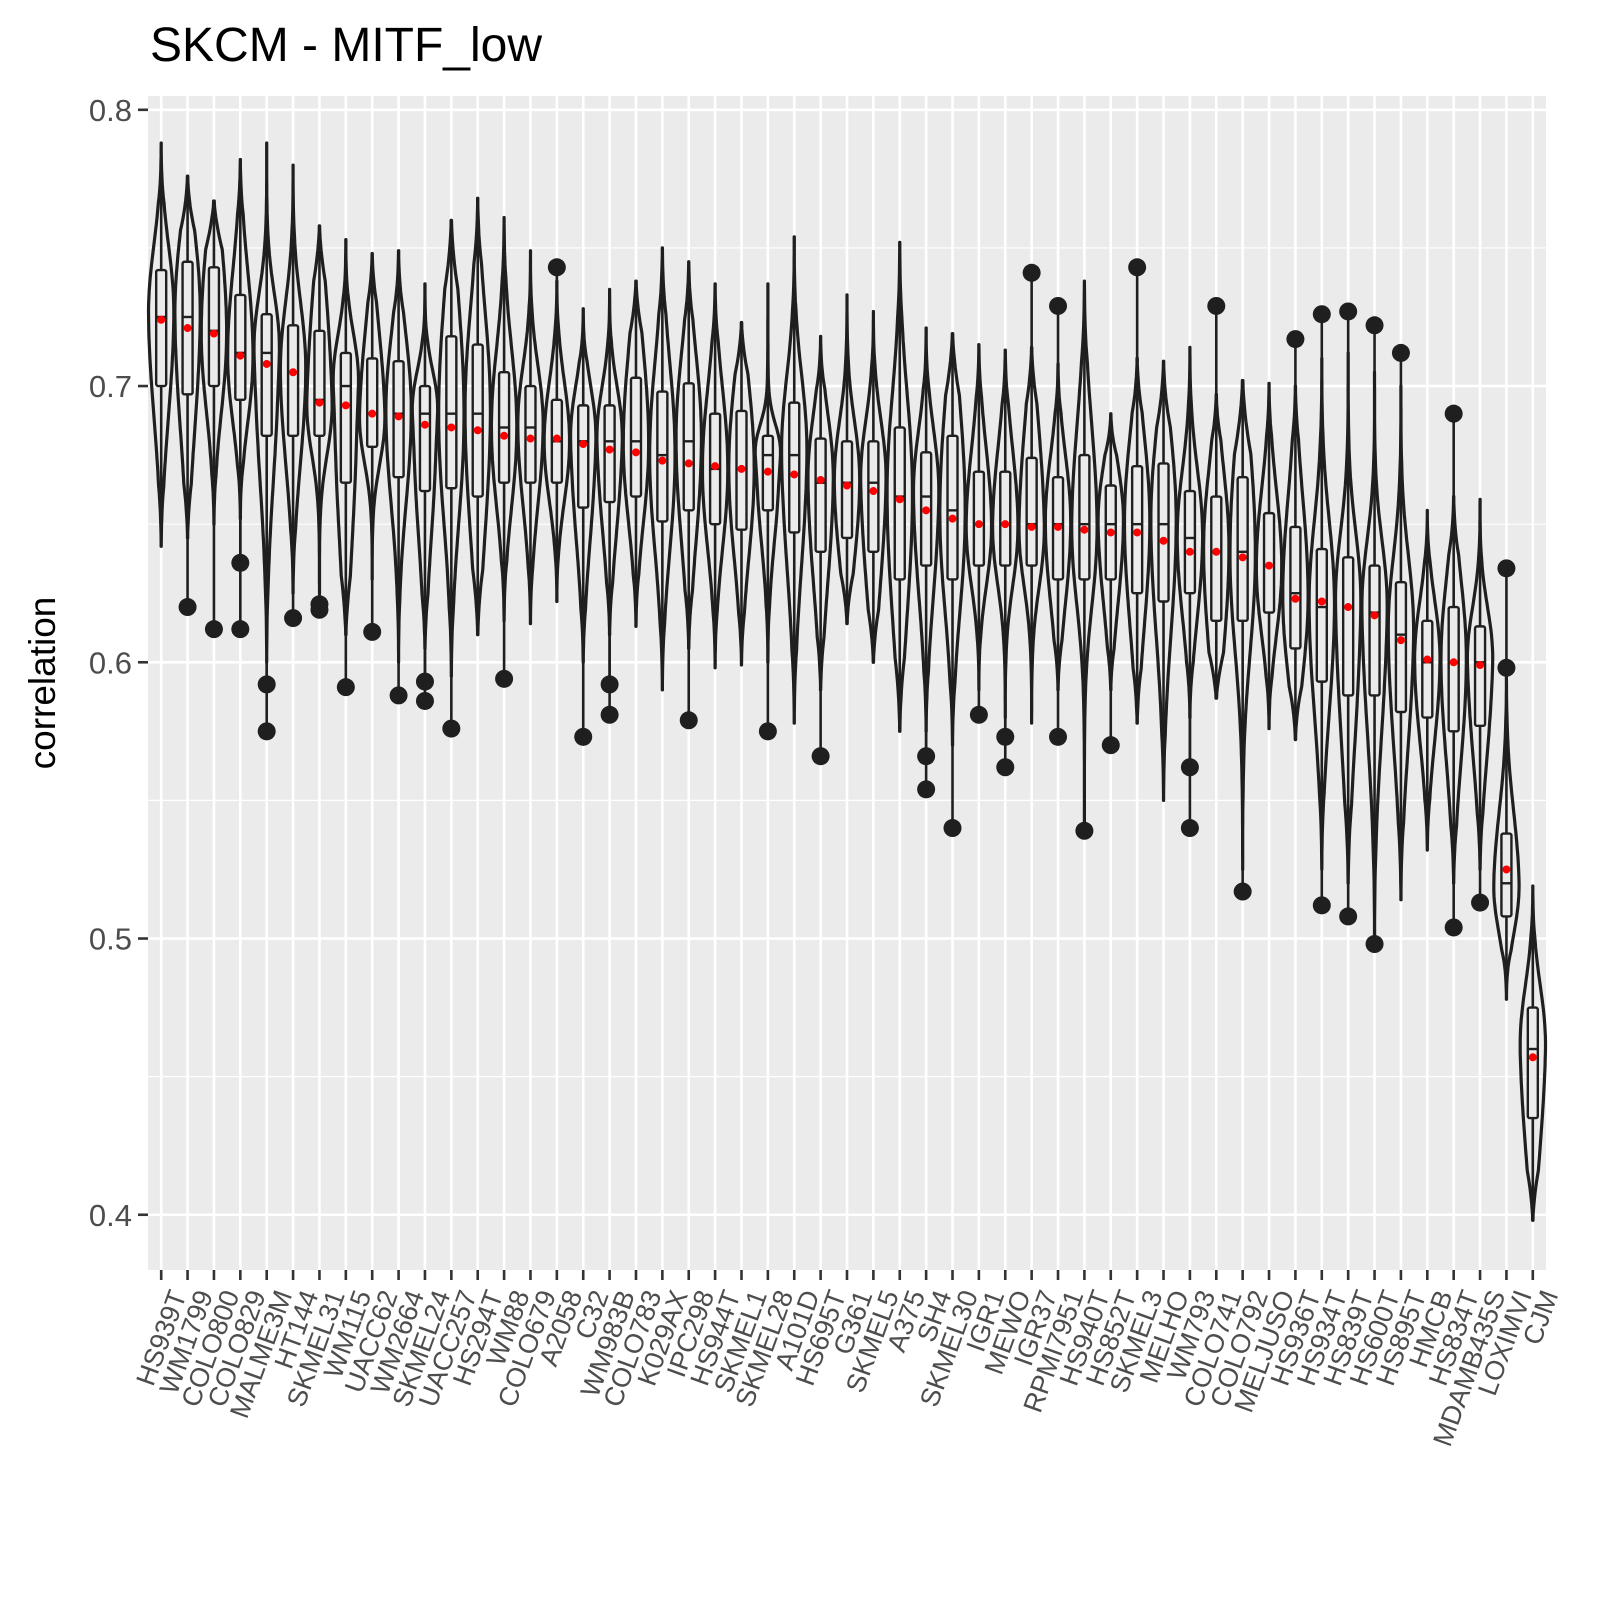 This screenshot has height=1600, width=1600. Describe the element at coordinates (110, 386) in the screenshot. I see `y-tick-label: 0.7` at that location.